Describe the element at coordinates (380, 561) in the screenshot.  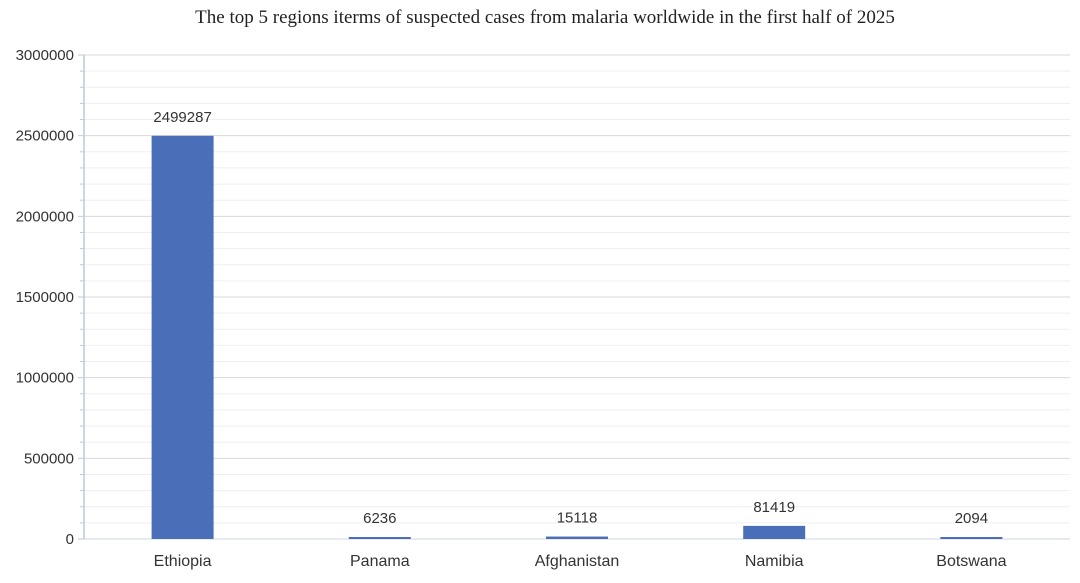
I see `x-tick-label-panama: Panama` at that location.